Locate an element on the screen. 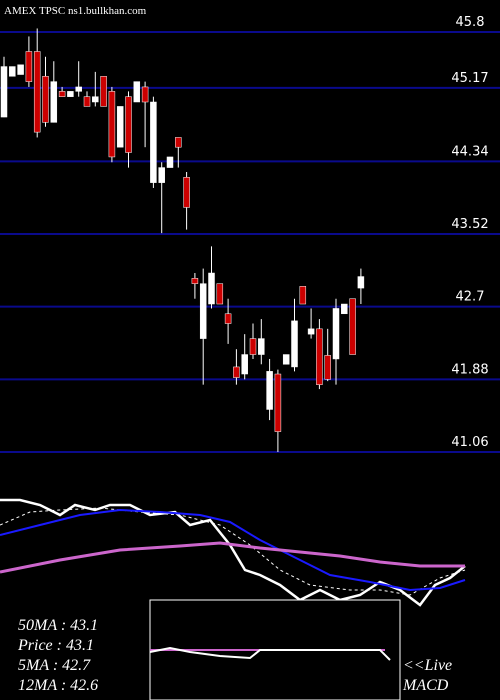  y-tick-label: 45.17 is located at coordinates (469, 78).